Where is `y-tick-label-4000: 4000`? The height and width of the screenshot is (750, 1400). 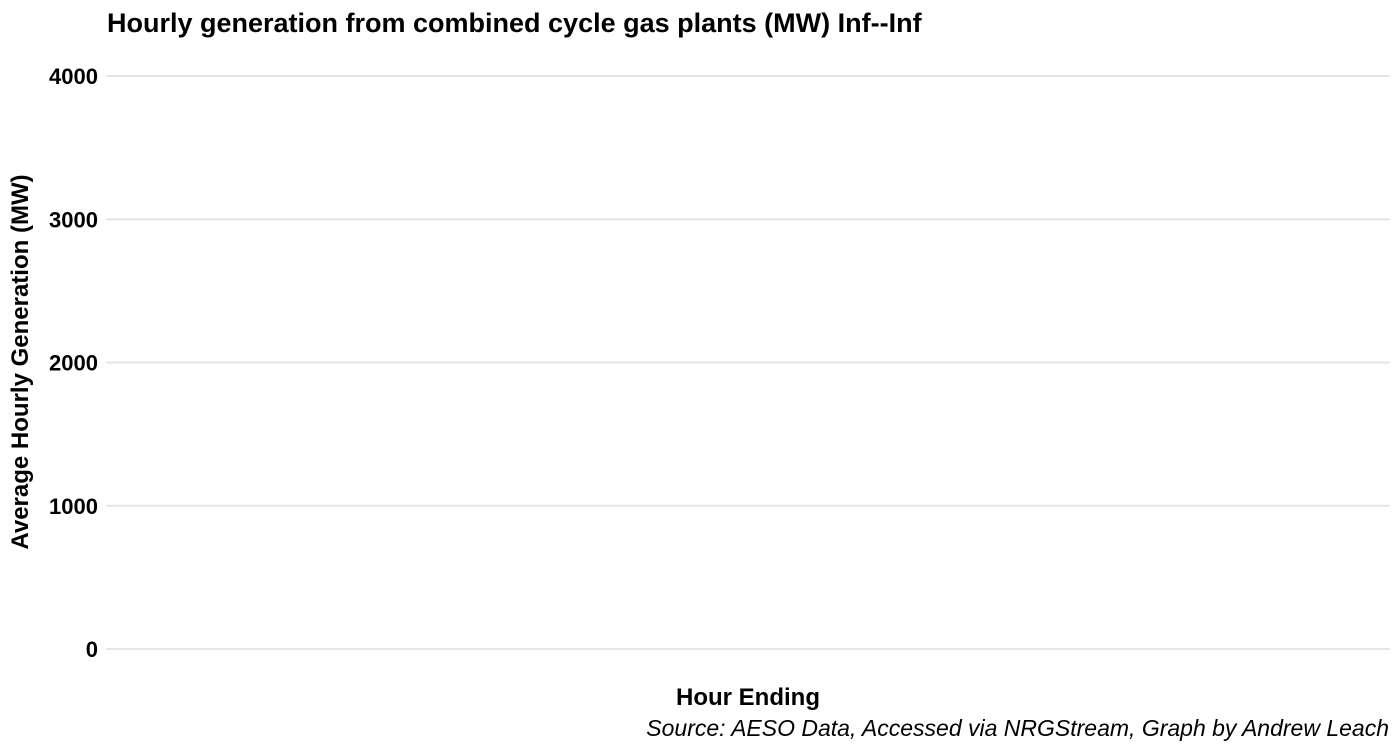
y-tick-label-4000: 4000 is located at coordinates (73, 76).